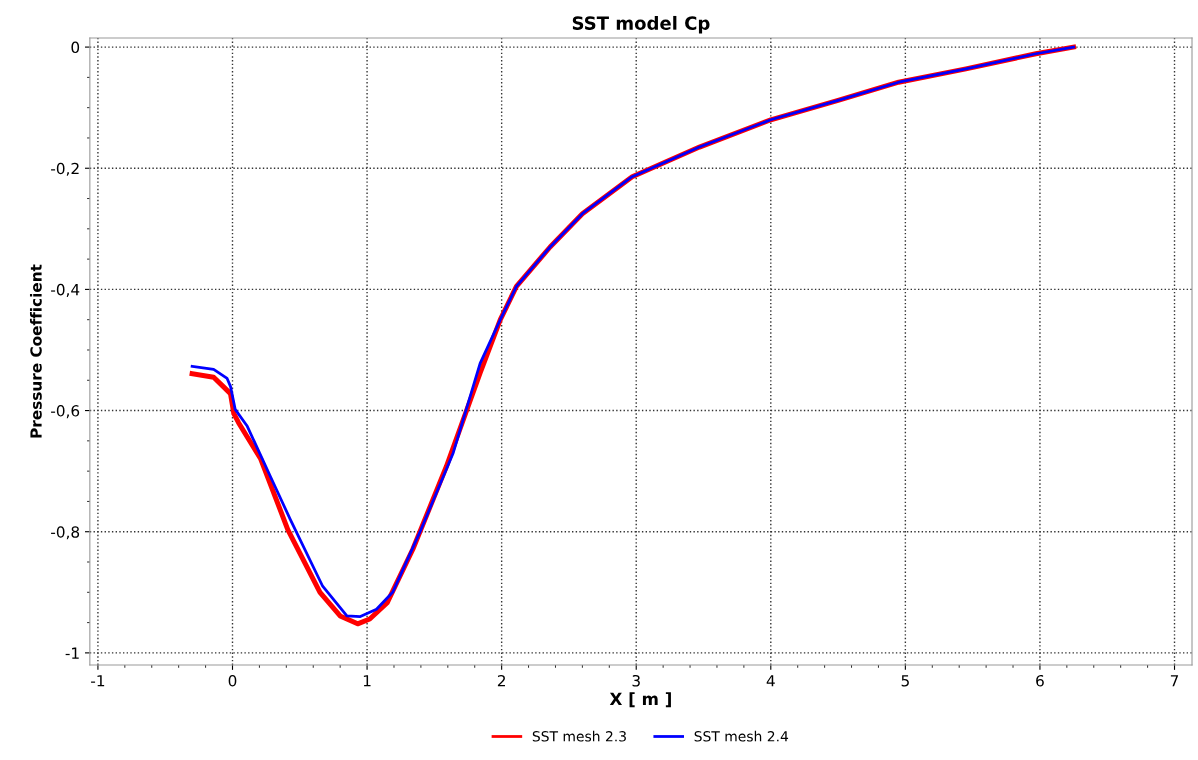  Describe the element at coordinates (1174, 681) in the screenshot. I see `x-tick-label: 7` at that location.